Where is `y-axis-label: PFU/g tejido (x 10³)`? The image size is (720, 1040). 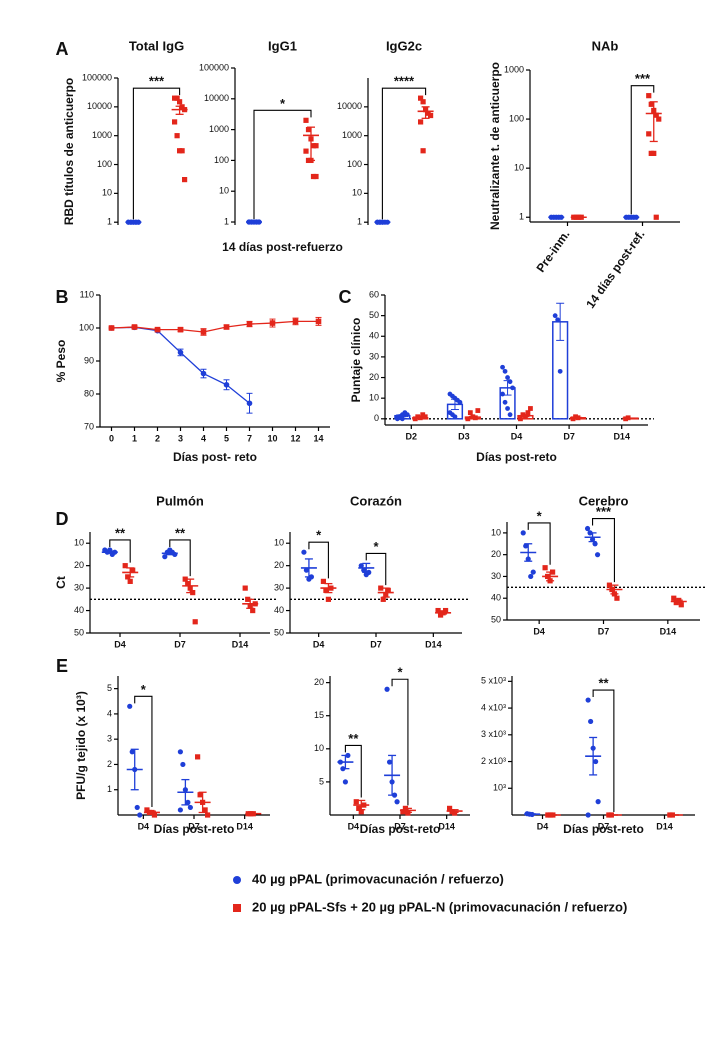
y-axis-label: PFU/g tejido (x 10³) is located at coordinates (81, 745).